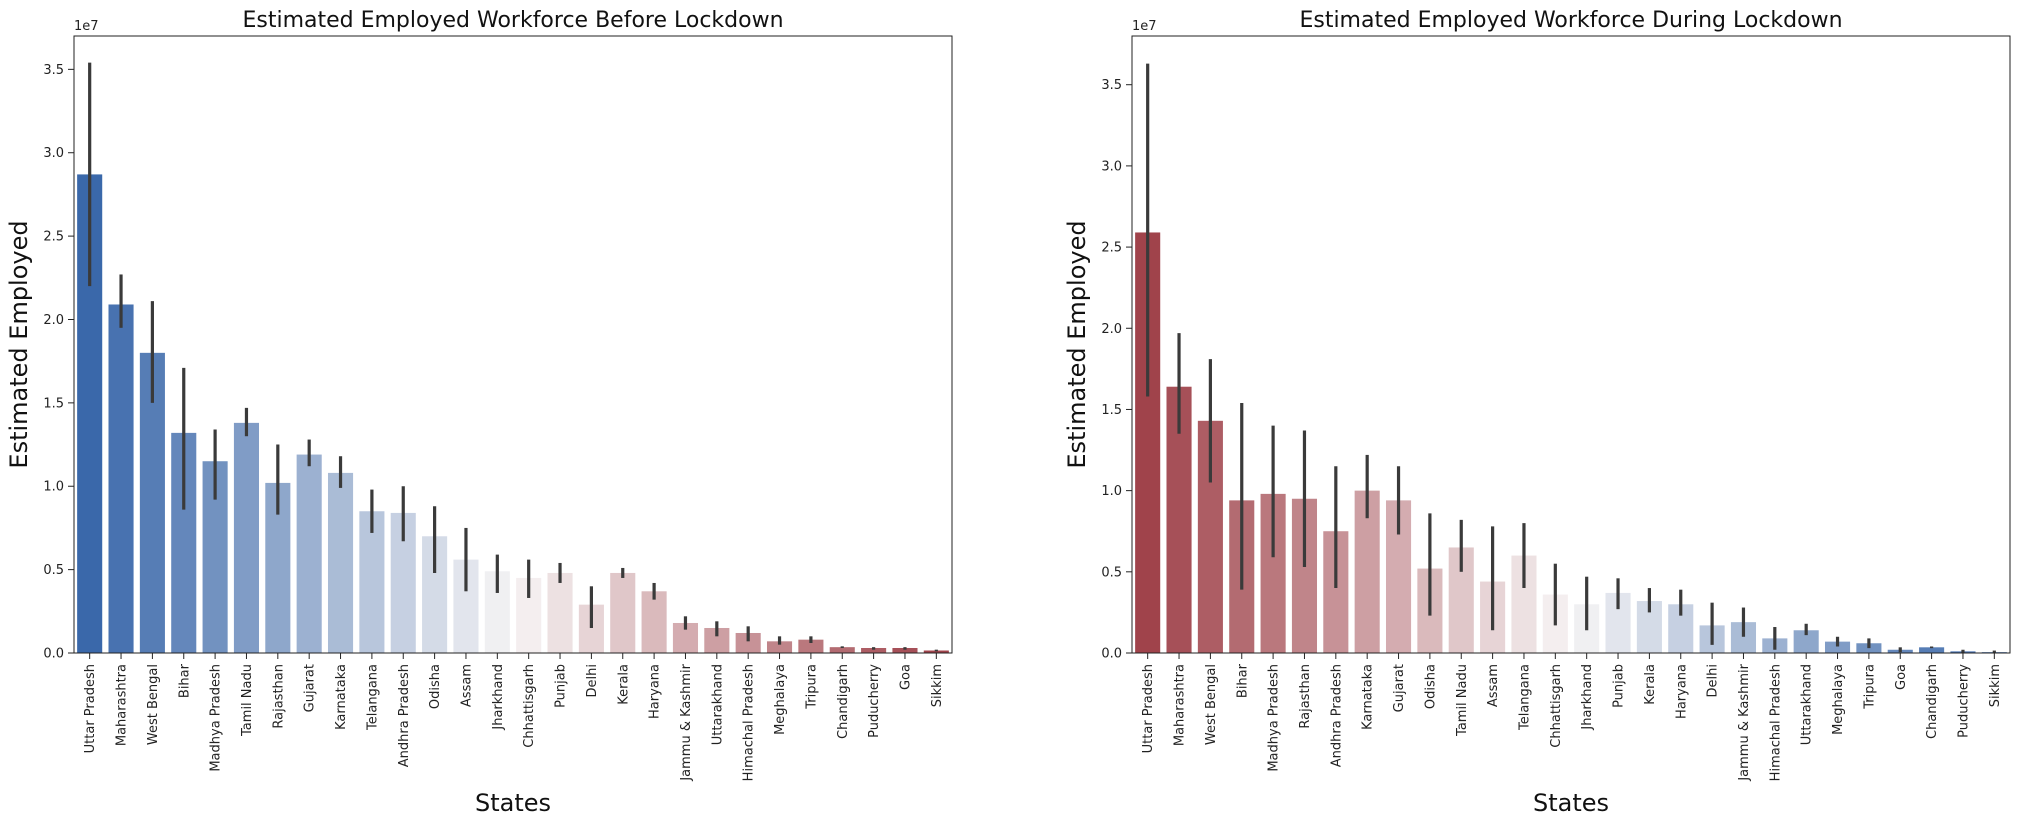 The width and height of the screenshot is (2017, 826). Describe the element at coordinates (560, 612) in the screenshot. I see `bar-punjab` at that location.